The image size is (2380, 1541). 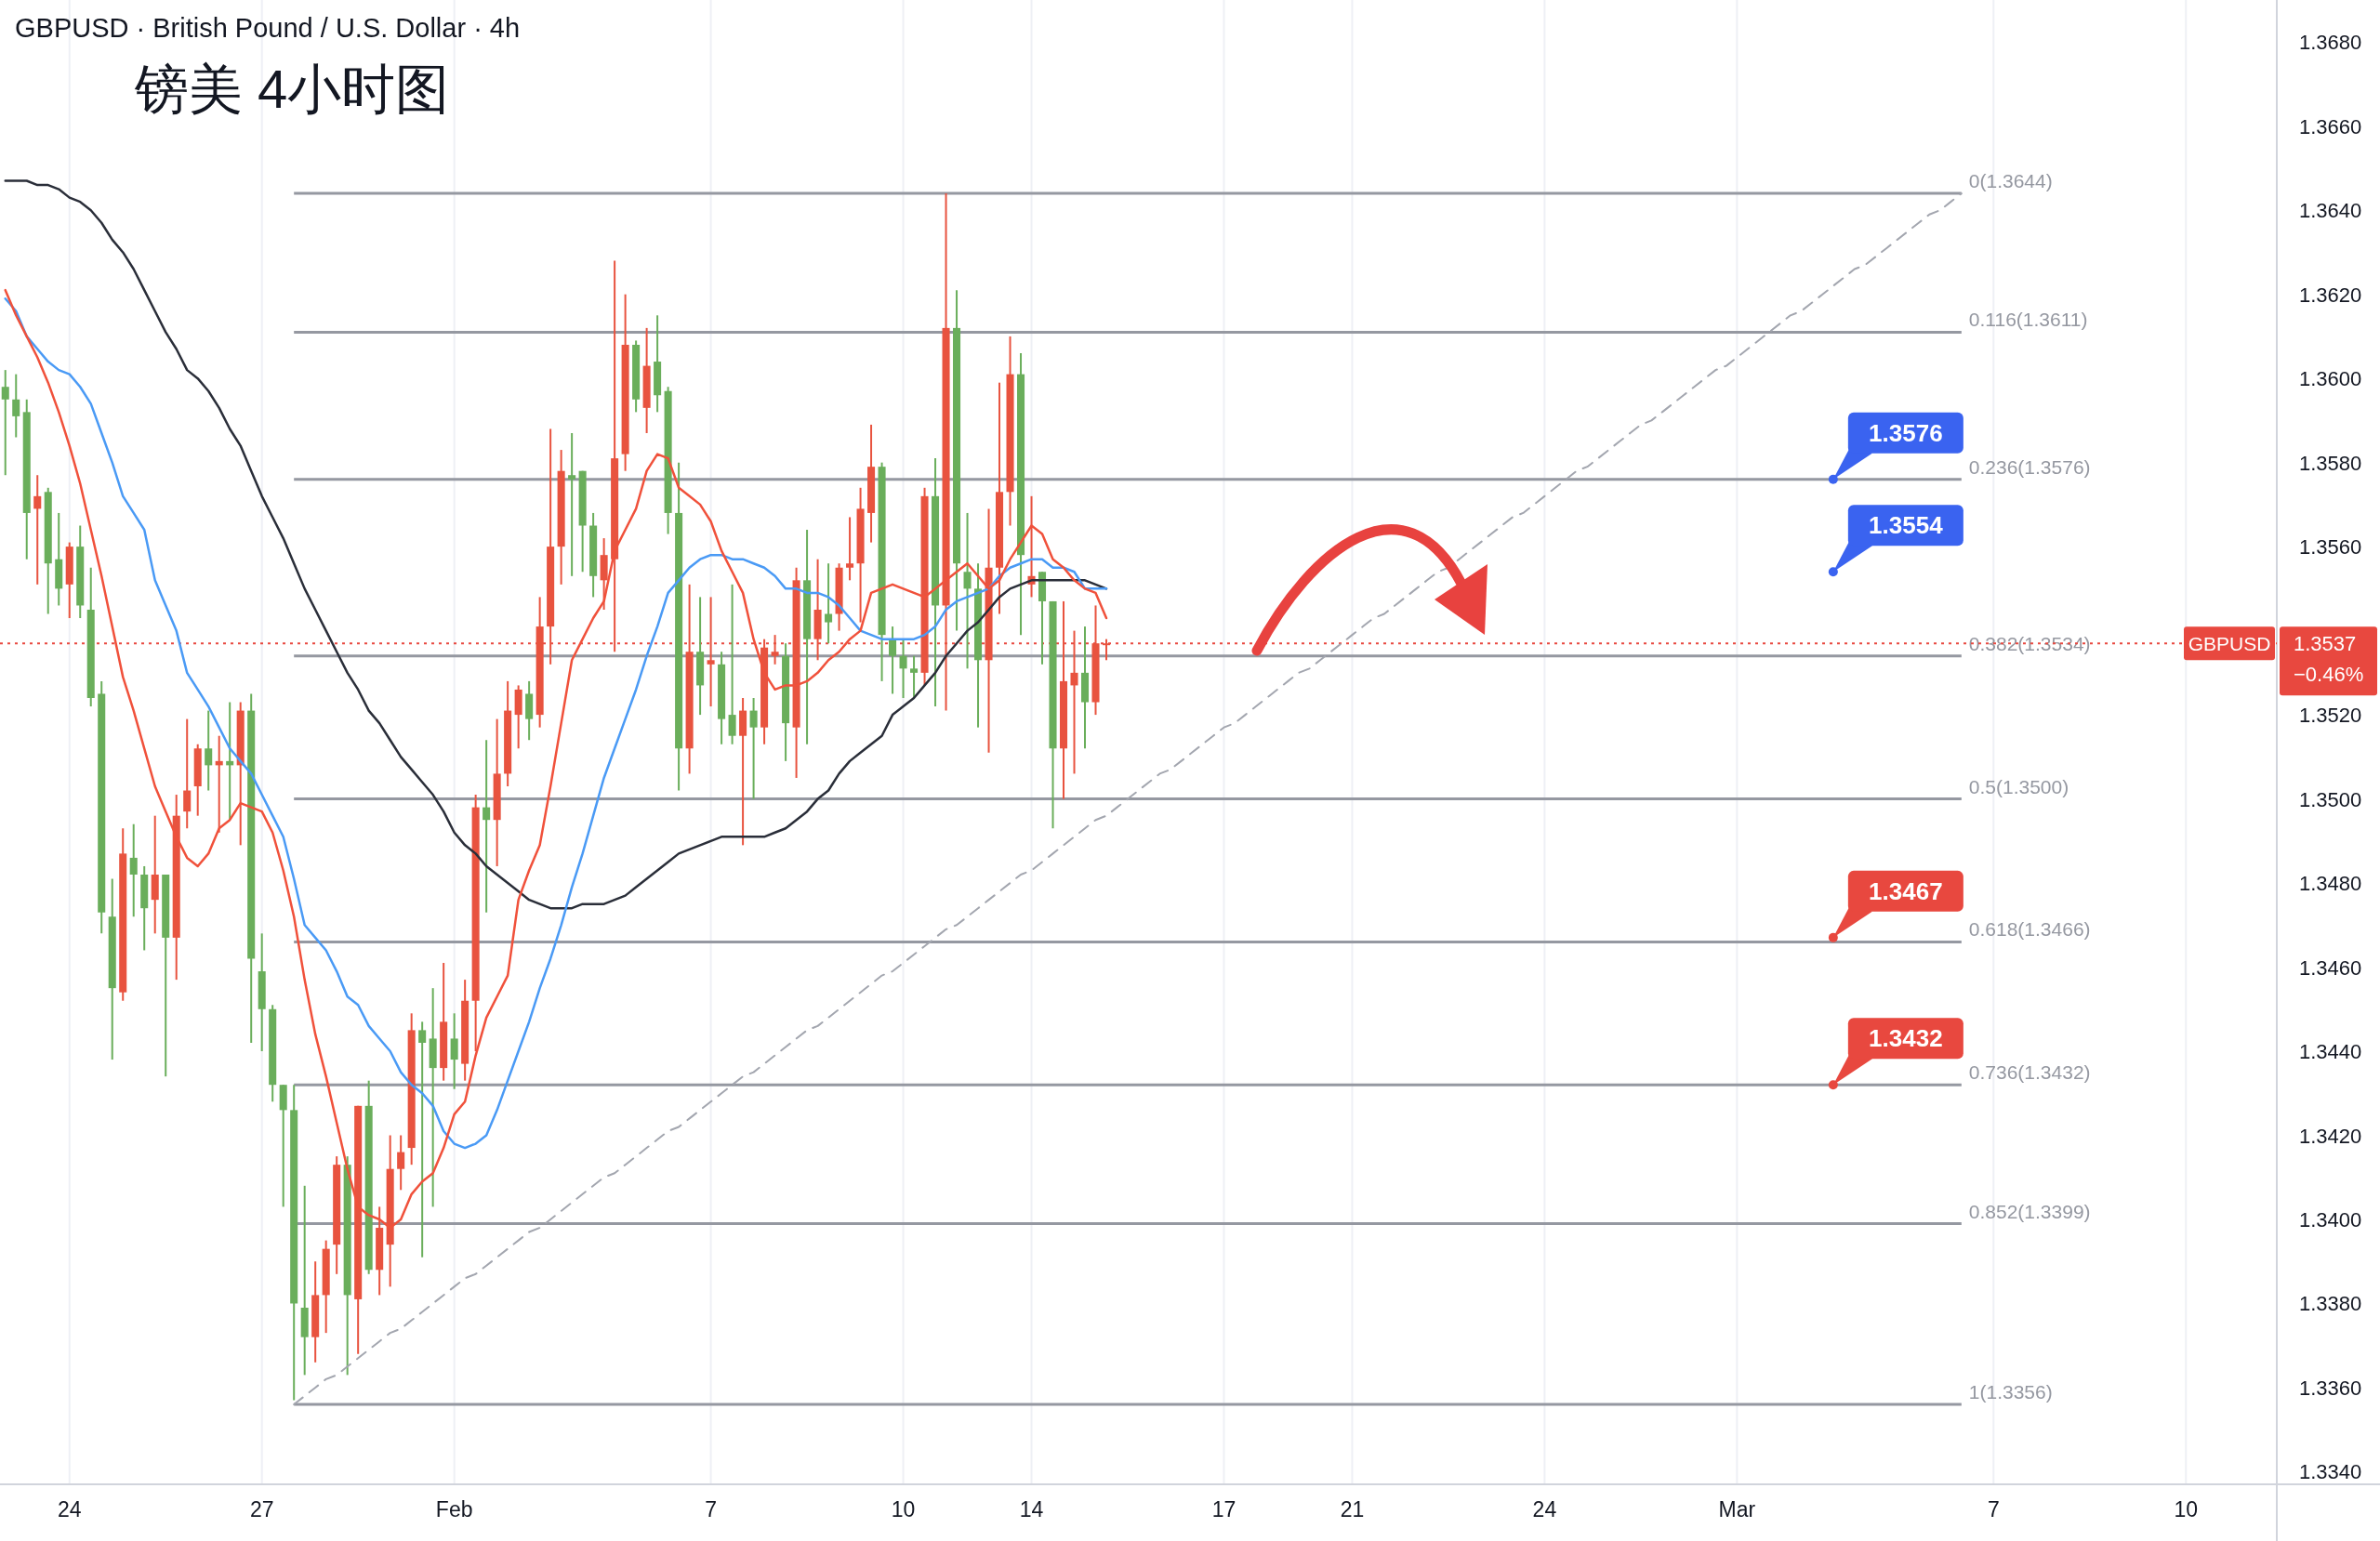 I want to click on y-tick-label: 1.3620, so click(x=2330, y=295).